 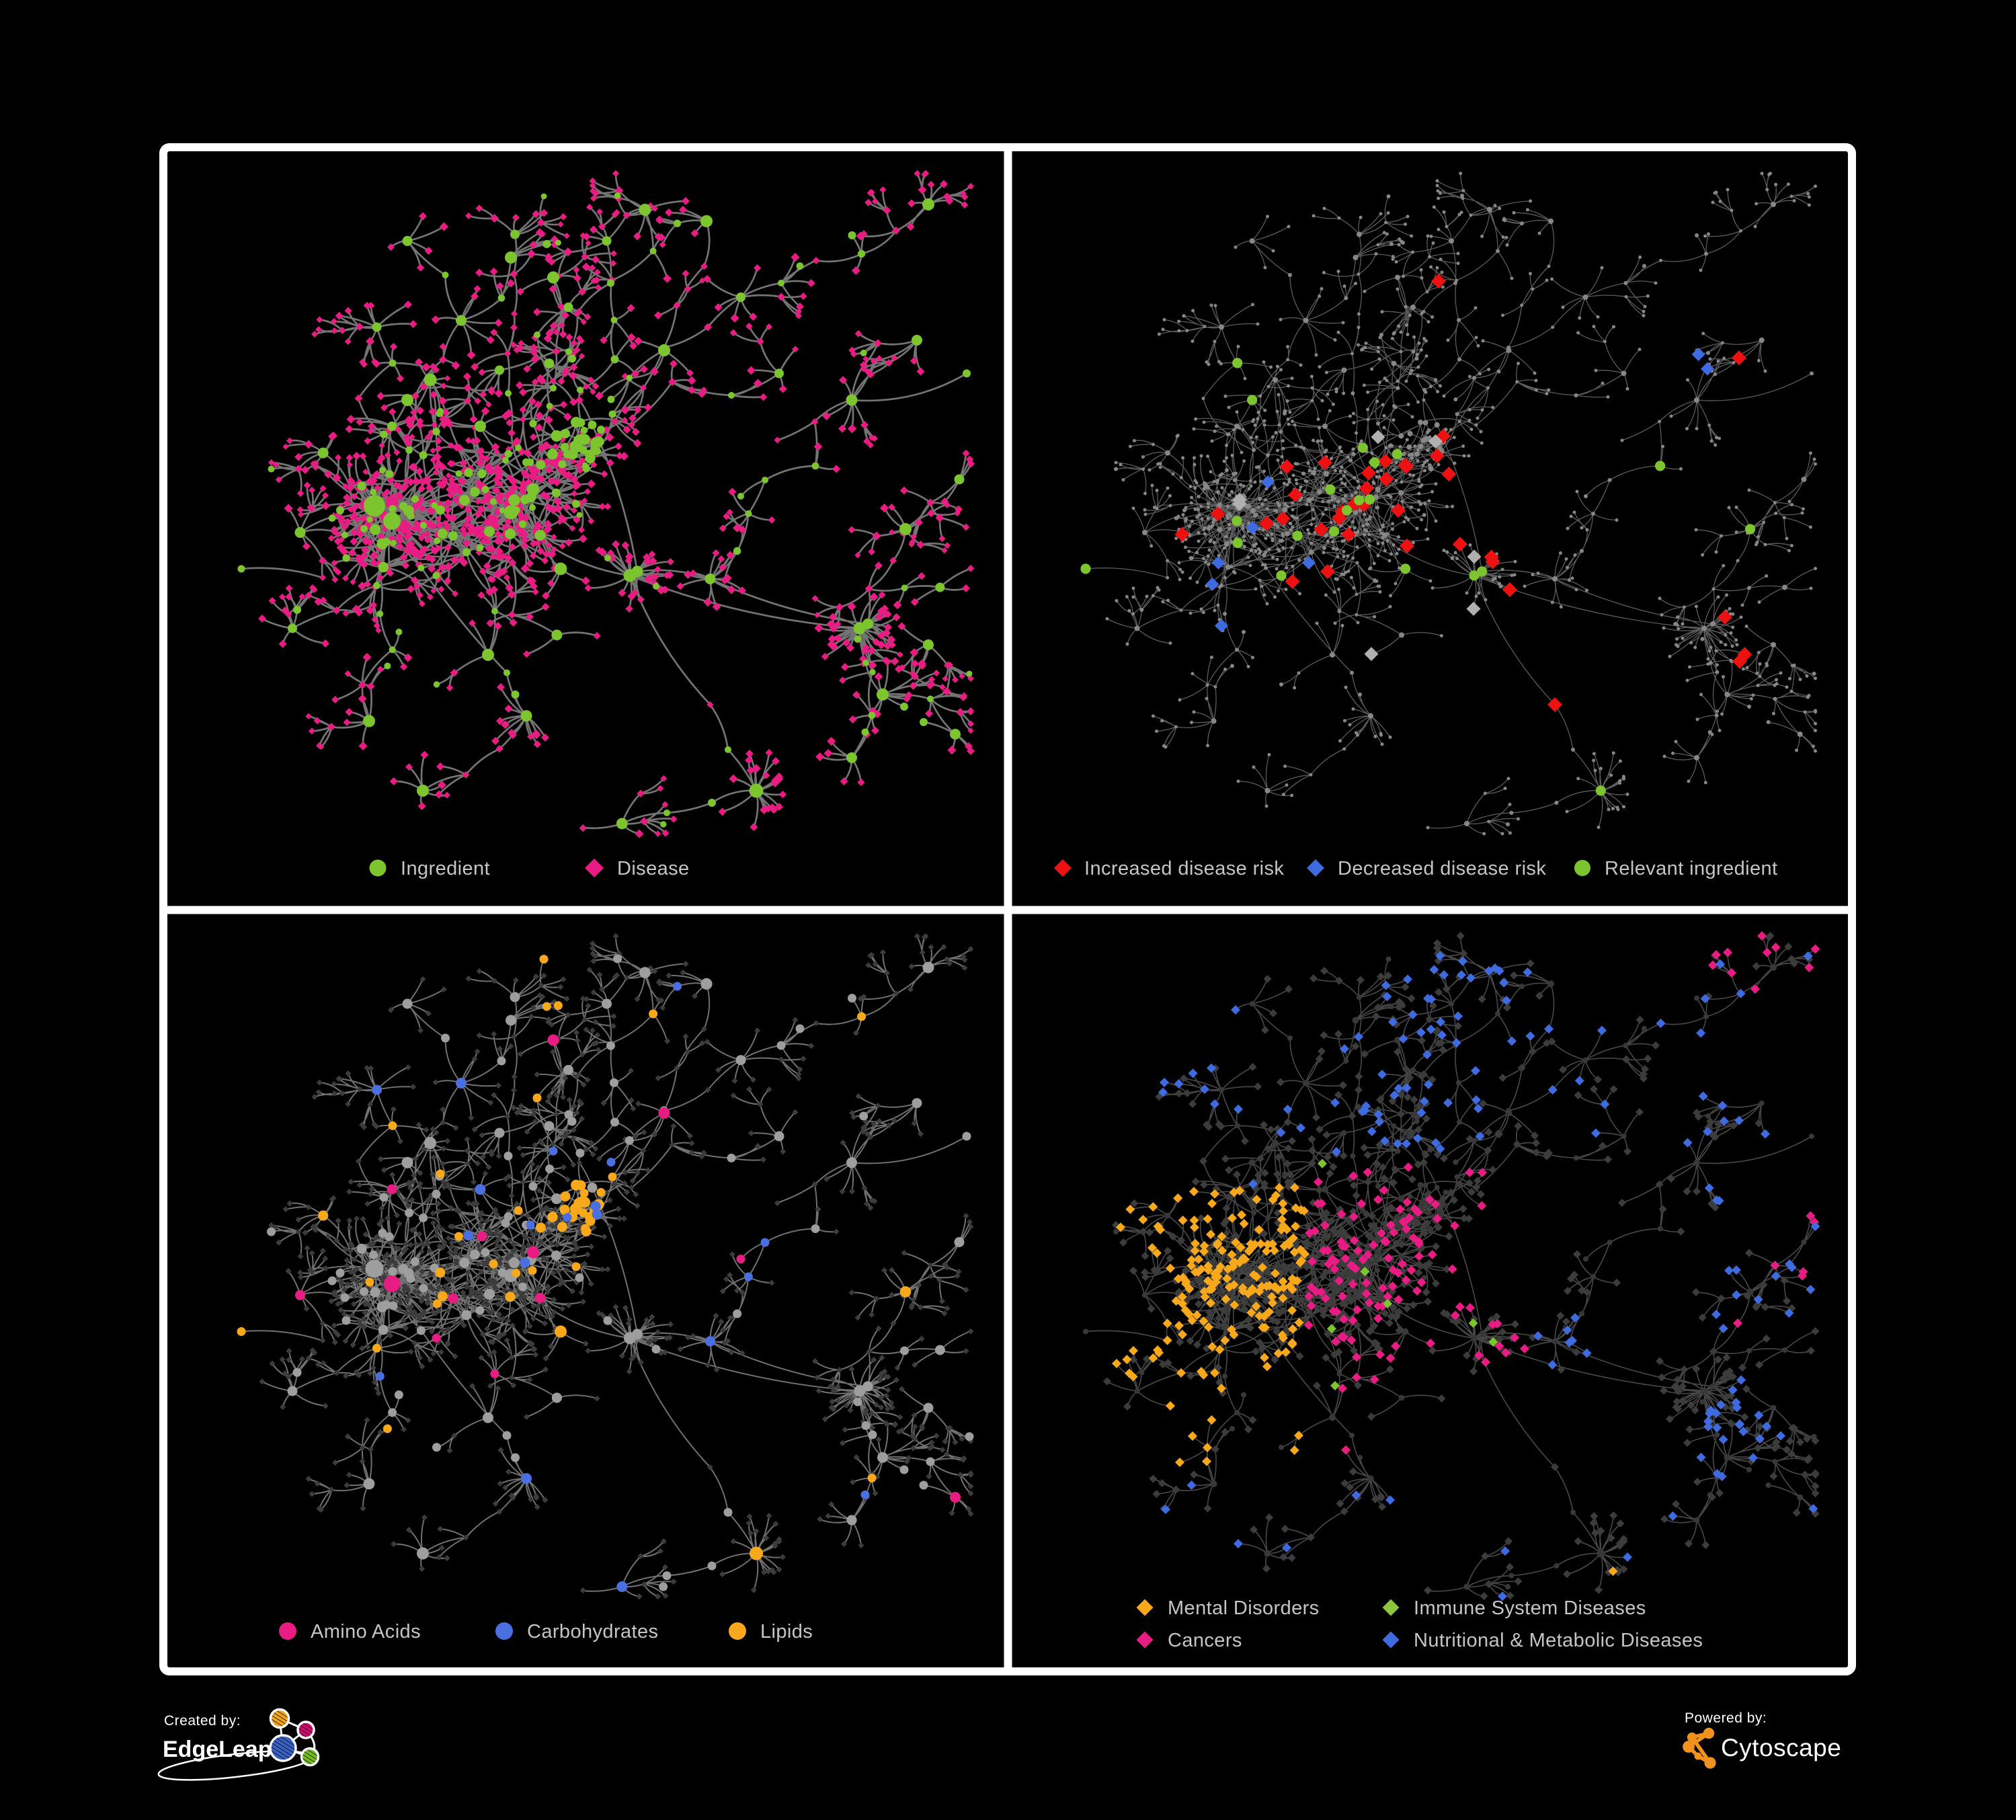 What do you see at coordinates (1781, 1748) in the screenshot?
I see `svg-text: Cytoscape` at bounding box center [1781, 1748].